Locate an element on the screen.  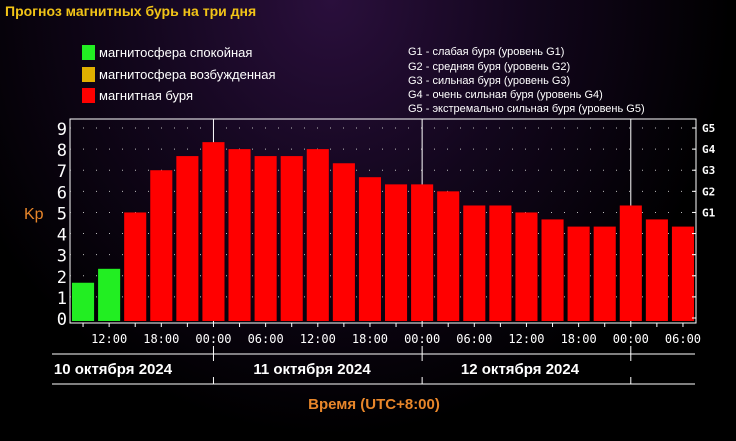
legend-item-excited: магнитосфера возбужденная is located at coordinates (179, 74).